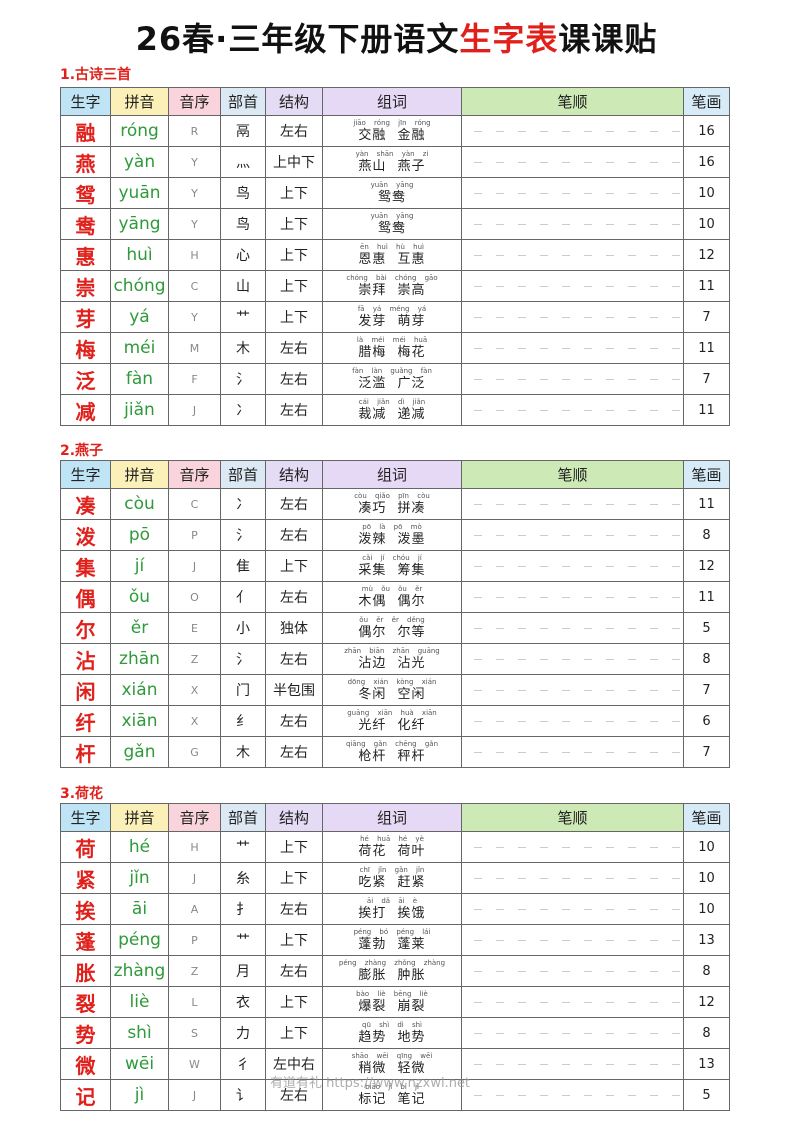 This screenshot has height=1122, width=793. What do you see at coordinates (395, 410) in the screenshot?
I see `char-row: 减 jiǎn J 冫左右 cái jiǎn dì jiǎn 裁减 递减 11` at bounding box center [395, 410].